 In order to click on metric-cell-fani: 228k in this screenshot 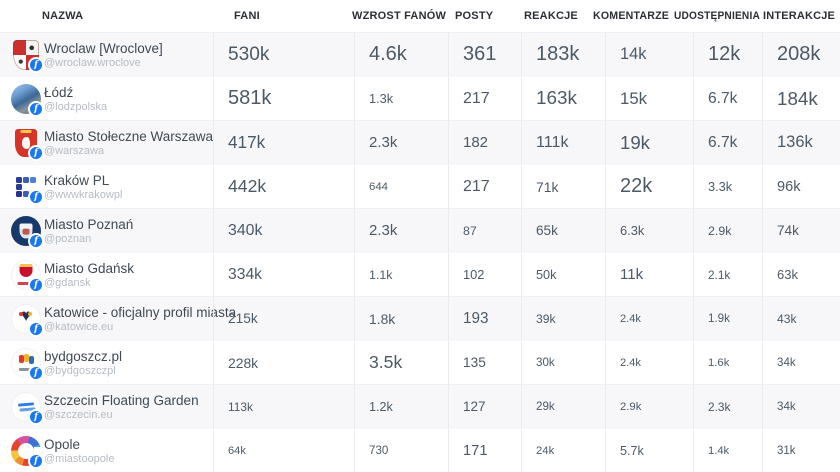, I will do `click(283, 362)`.